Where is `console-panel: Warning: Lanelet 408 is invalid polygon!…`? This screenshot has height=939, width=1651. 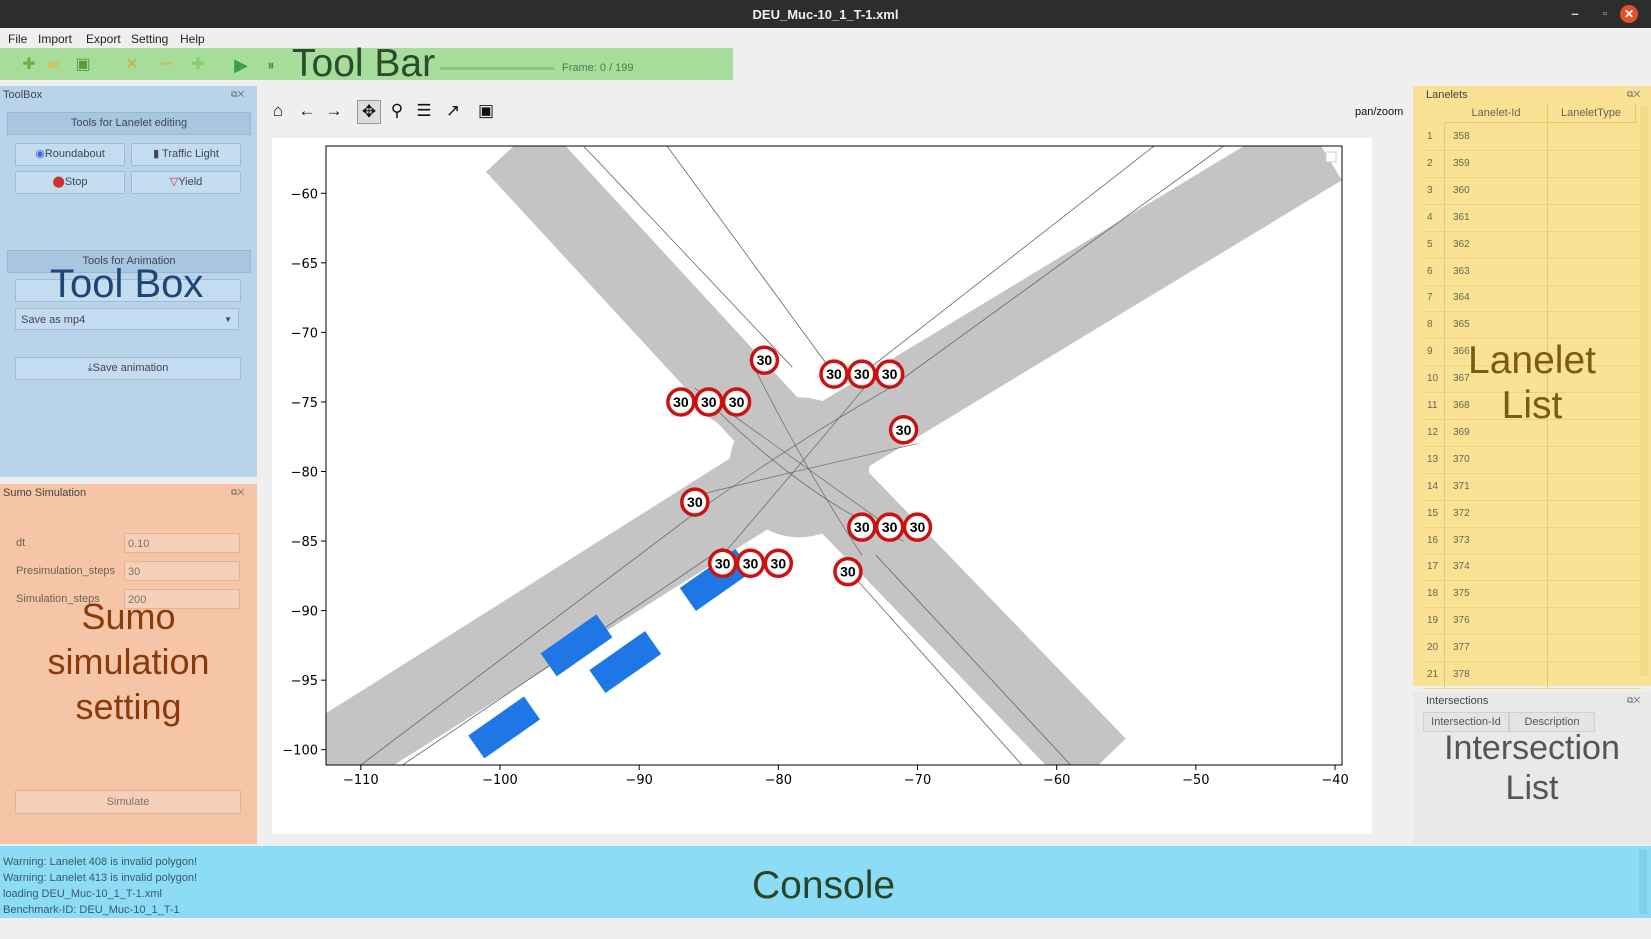
console-panel: Warning: Lanelet 408 is invalid polygon!… is located at coordinates (825, 882).